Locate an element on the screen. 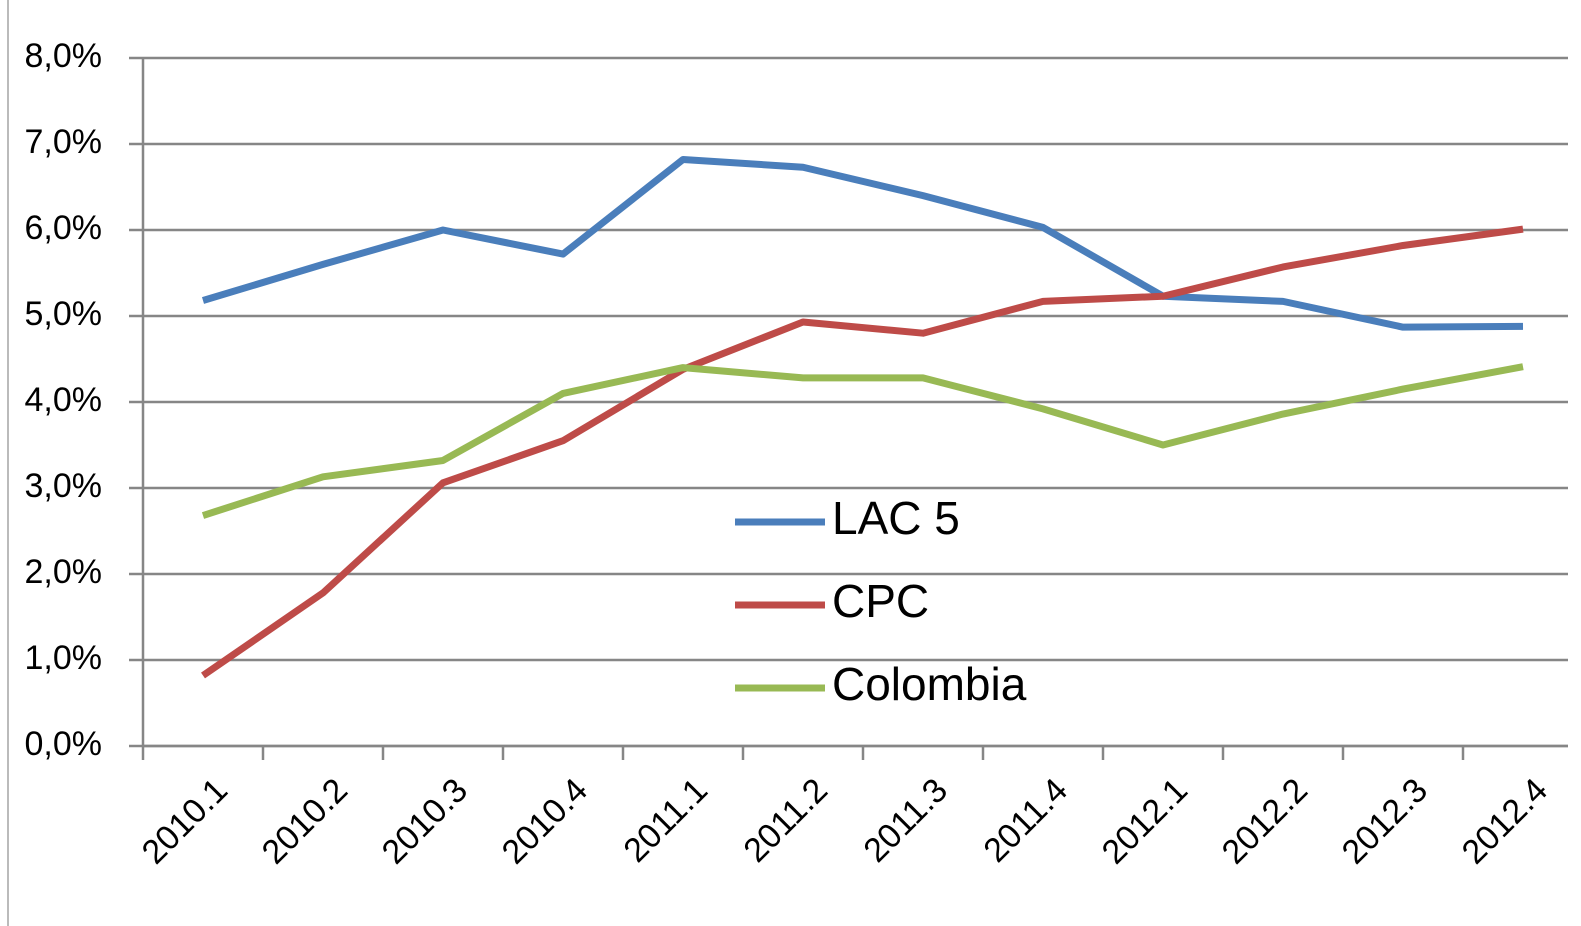 This screenshot has width=1581, height=926. x-tick-label: 2011.3 is located at coordinates (905, 820).